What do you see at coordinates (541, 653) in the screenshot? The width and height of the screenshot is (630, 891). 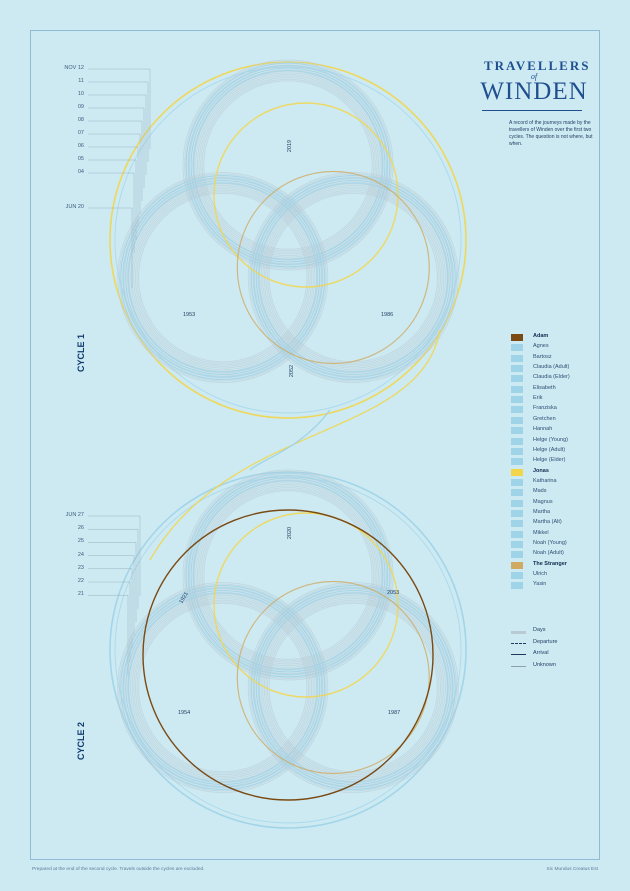 I see `line-key-label: Arrival` at bounding box center [541, 653].